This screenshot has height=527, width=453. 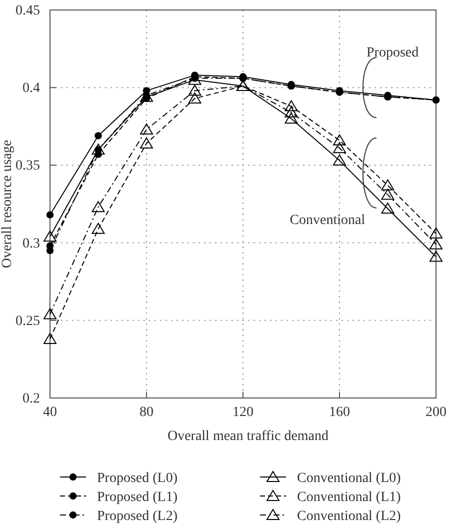 I want to click on legend-label: Proposed (L1), so click(x=137, y=497).